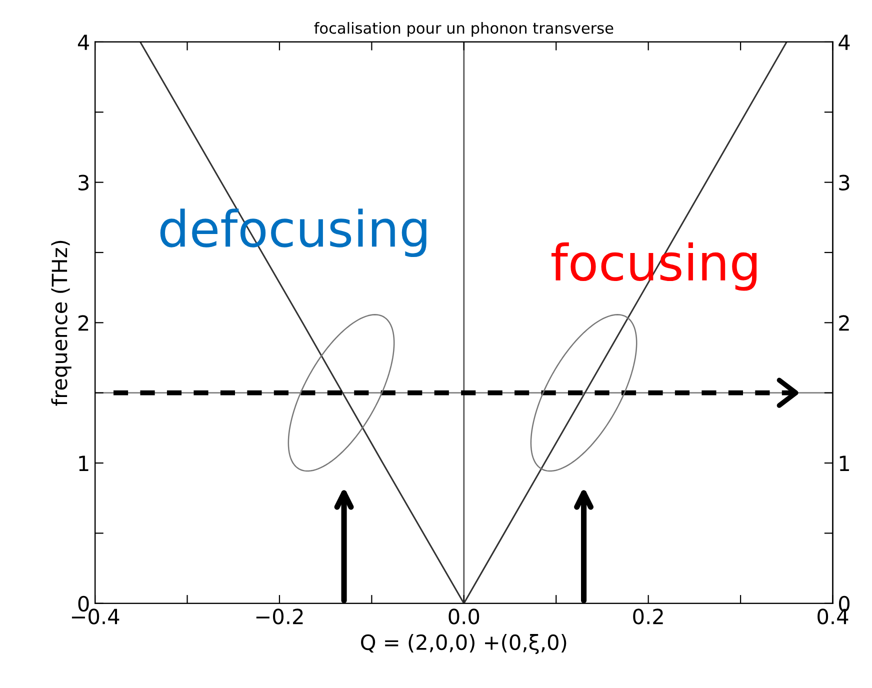 The image size is (872, 688). What do you see at coordinates (464, 29) in the screenshot?
I see `chart-title: focalisation pour un phonon transverse` at bounding box center [464, 29].